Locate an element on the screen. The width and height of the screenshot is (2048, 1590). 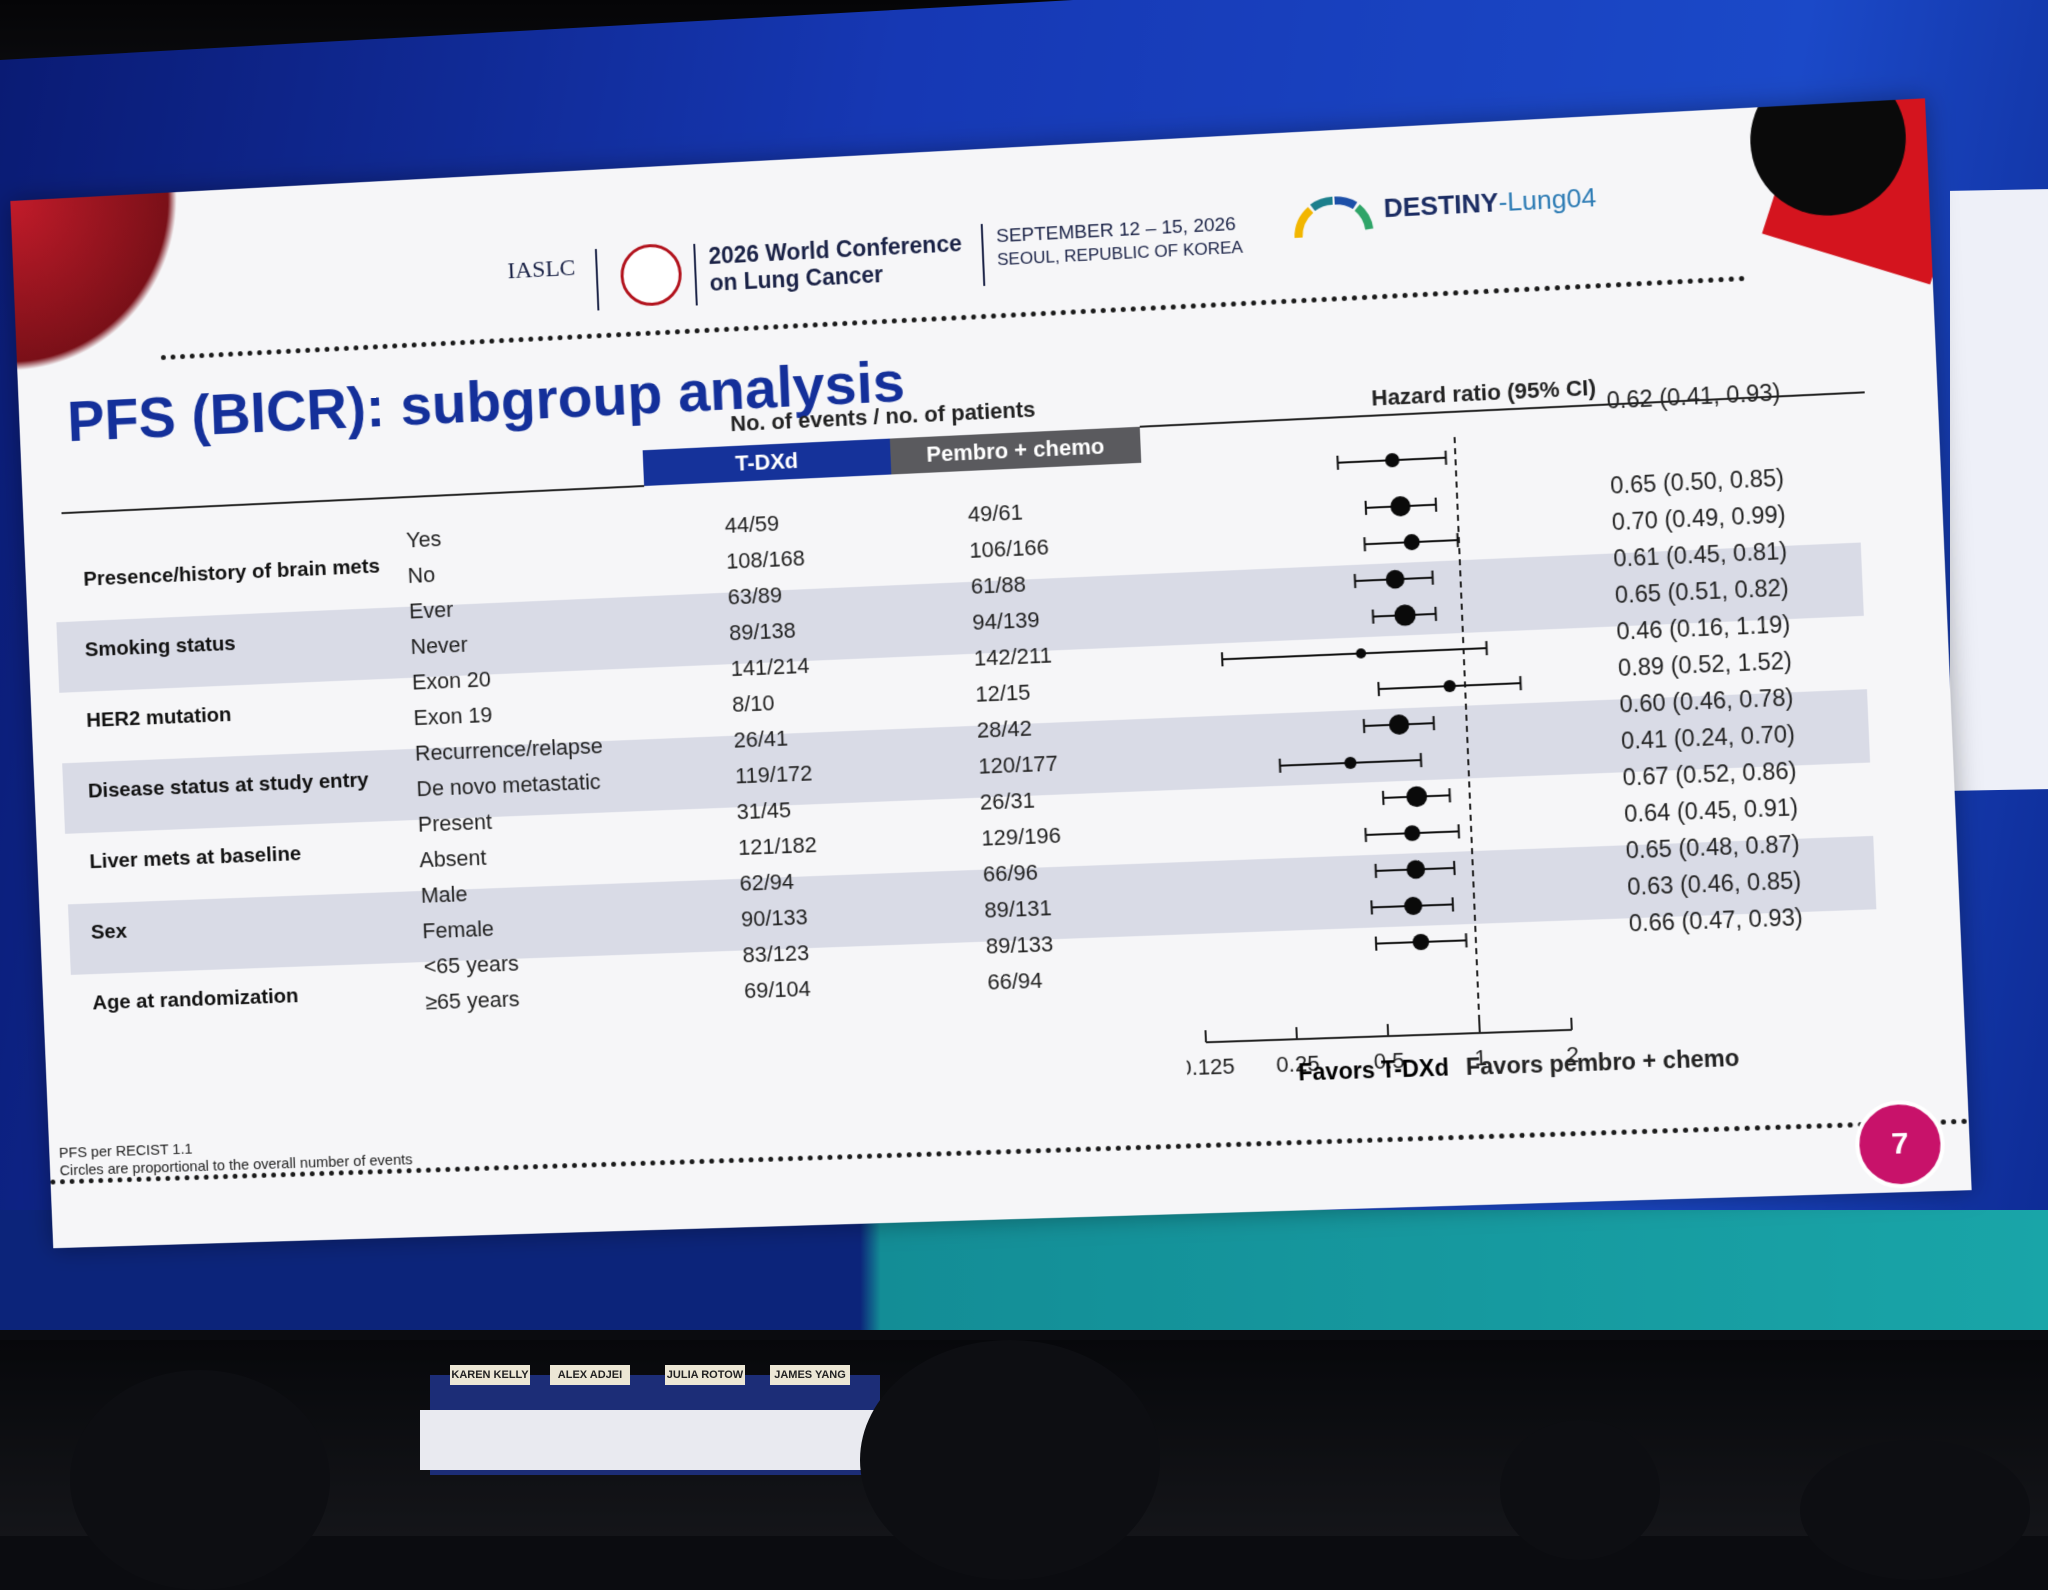
subgroup-category: Ever is located at coordinates (431, 611).